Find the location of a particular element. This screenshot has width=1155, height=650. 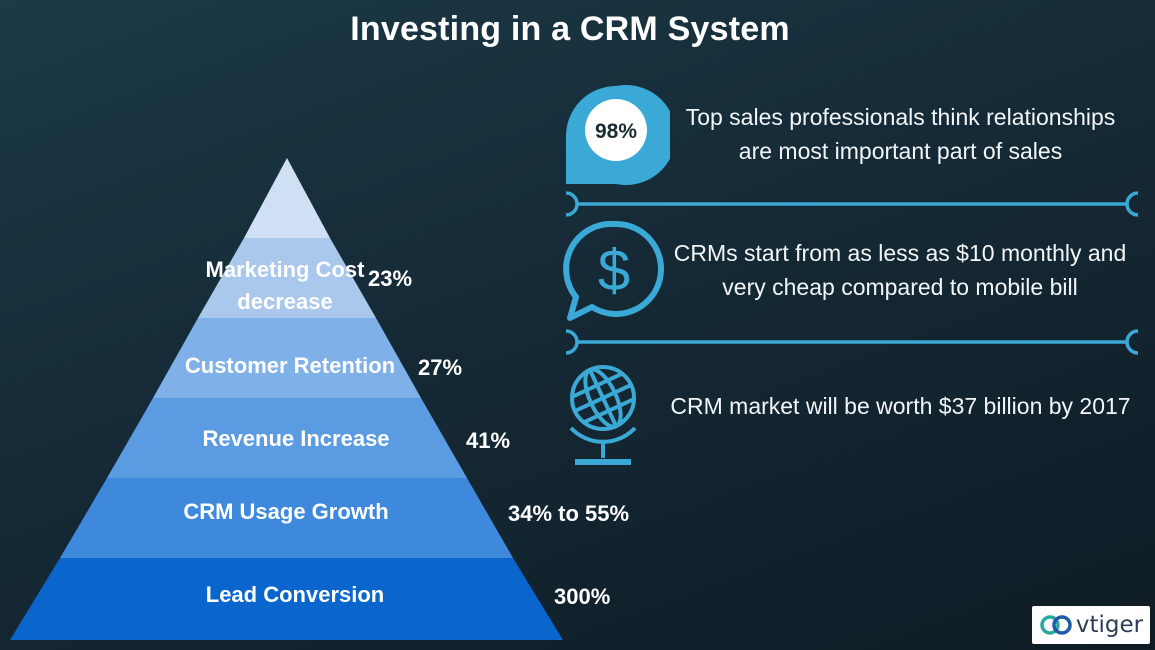

pyramid-tier-usage is located at coordinates (286, 518).